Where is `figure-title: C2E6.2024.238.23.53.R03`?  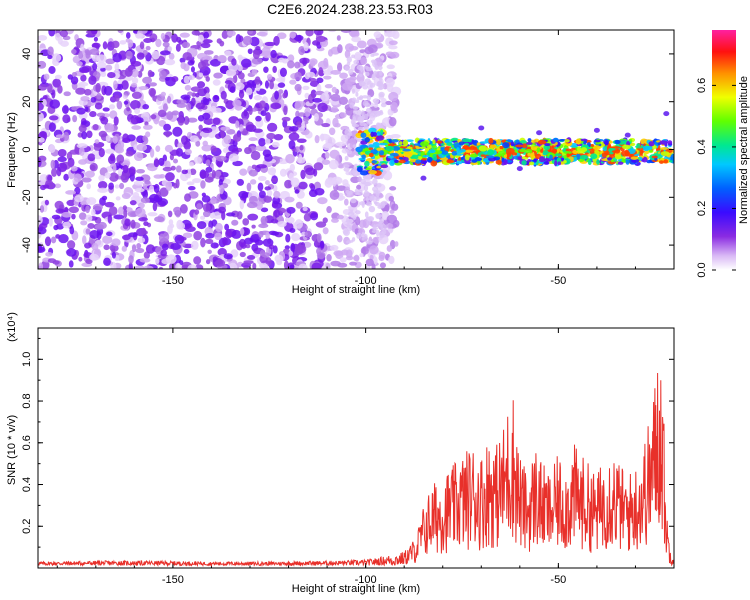
figure-title: C2E6.2024.238.23.53.R03 is located at coordinates (350, 9).